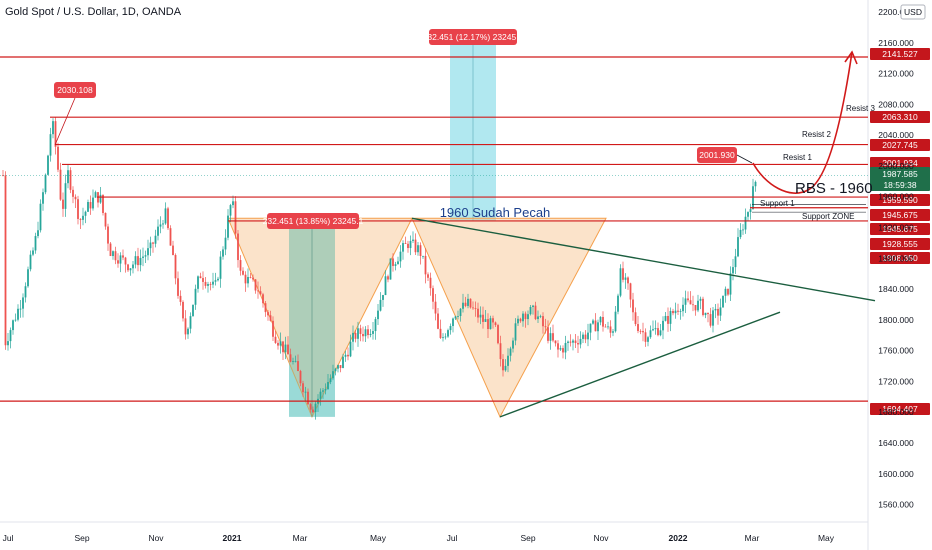 The image size is (932, 550). Describe the element at coordinates (300, 538) in the screenshot. I see `x-tick-label: Mar` at that location.